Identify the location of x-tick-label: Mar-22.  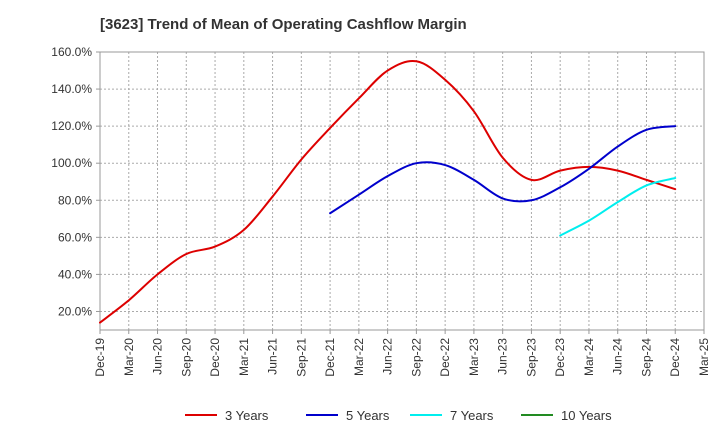
(359, 357).